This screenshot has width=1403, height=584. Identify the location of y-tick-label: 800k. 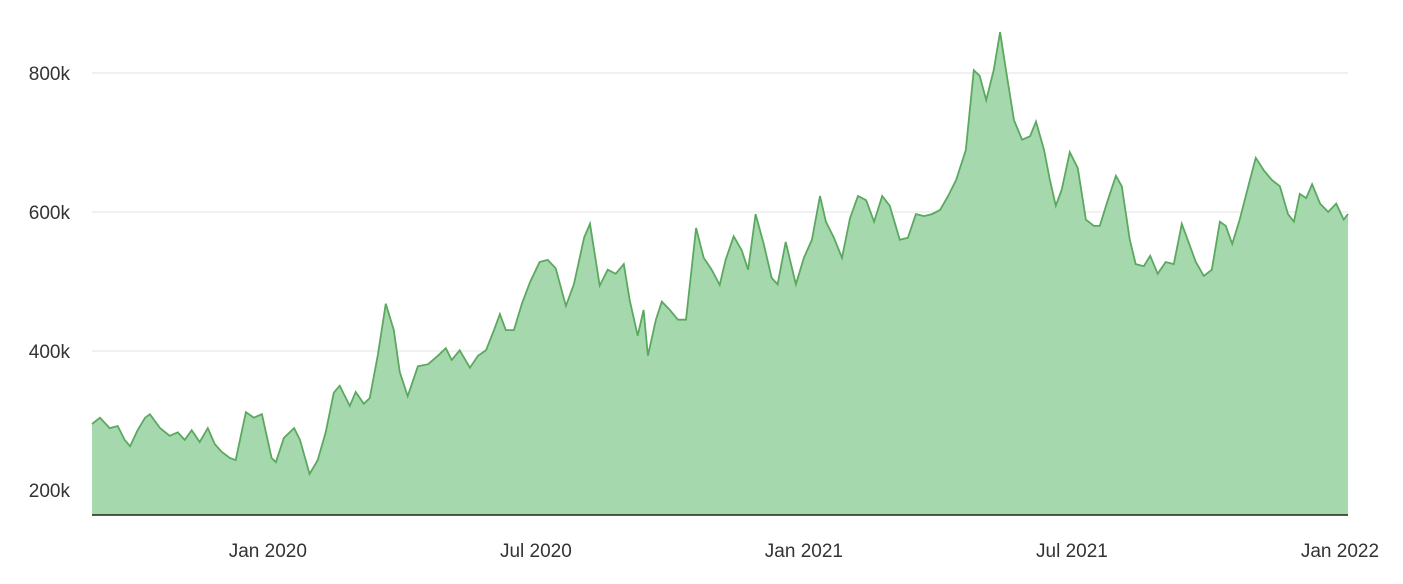
(50, 74).